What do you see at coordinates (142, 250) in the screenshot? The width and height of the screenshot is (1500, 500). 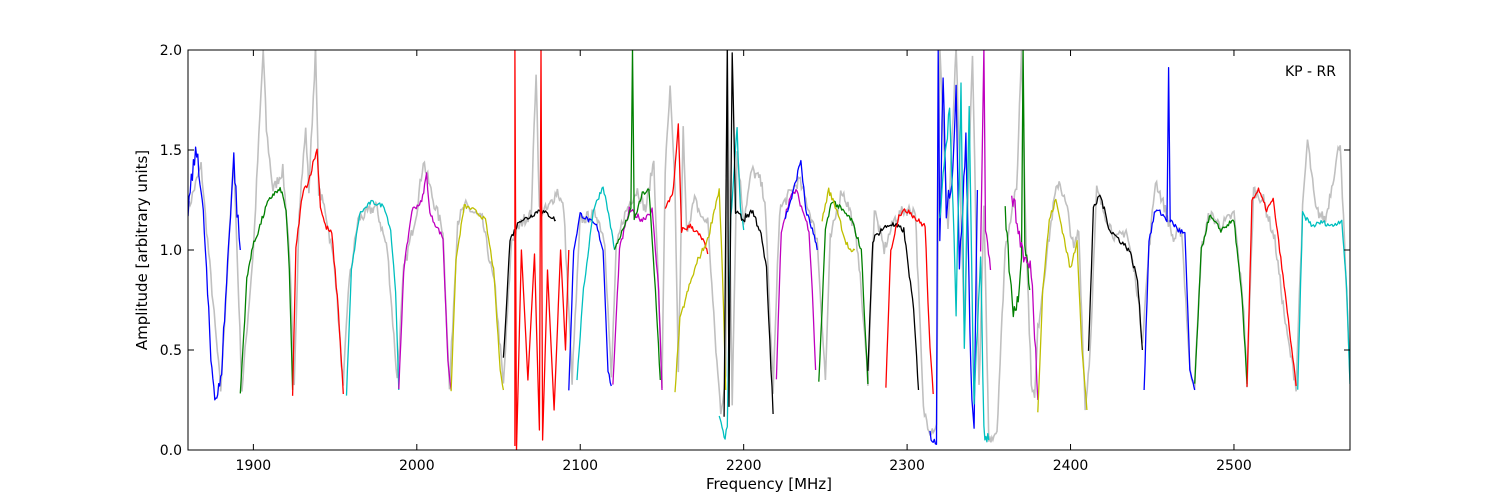 I see `y-axis-label: Amplitude [arbitrary units]` at bounding box center [142, 250].